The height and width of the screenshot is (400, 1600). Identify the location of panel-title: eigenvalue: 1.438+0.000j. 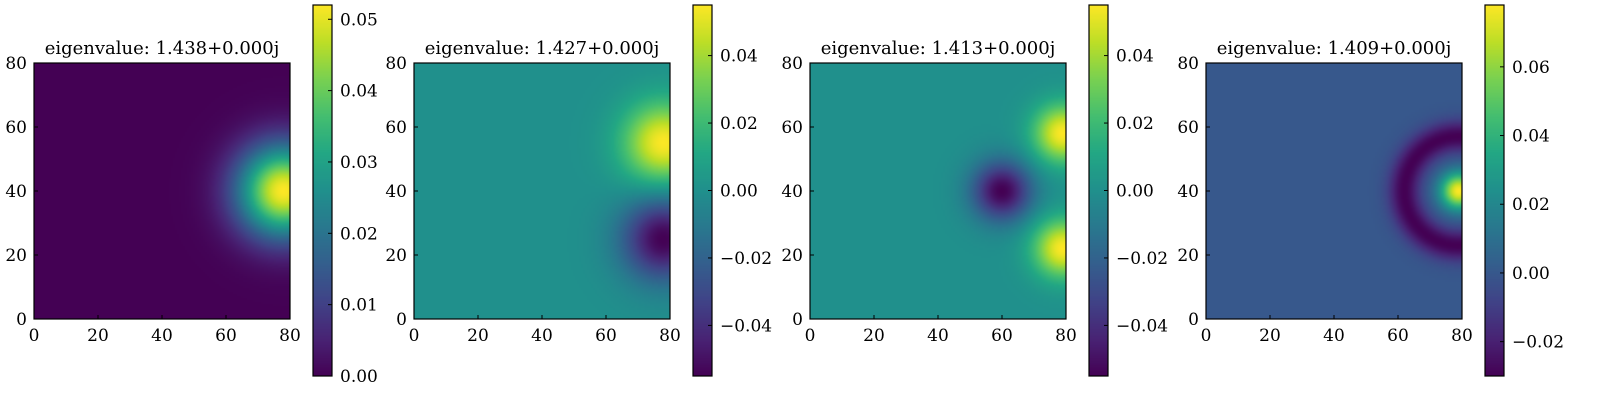
(162, 48).